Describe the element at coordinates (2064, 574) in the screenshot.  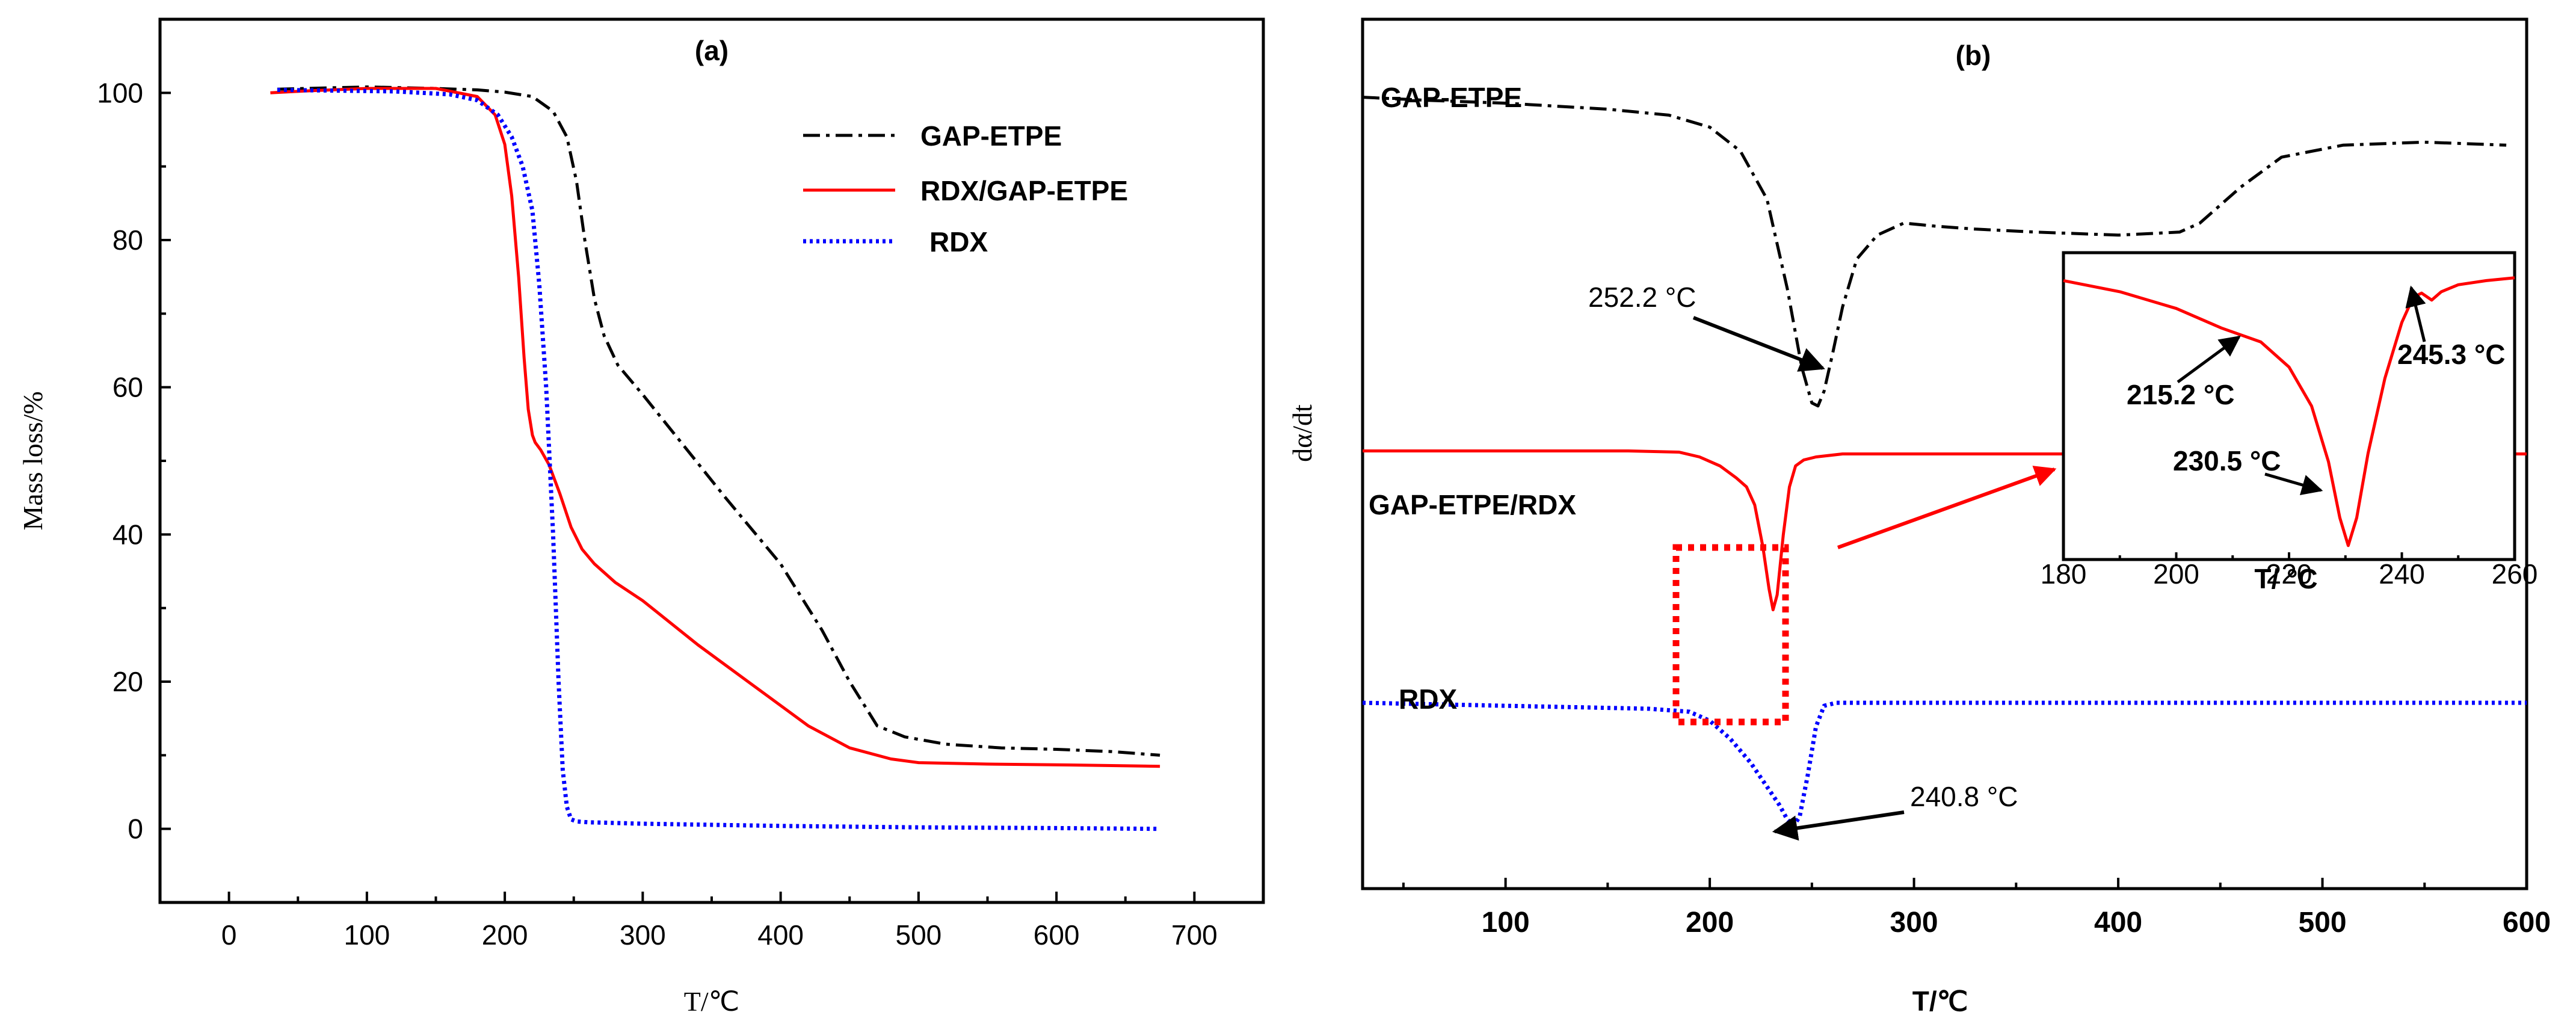
I see `inset-x-tick-label-180: 180` at that location.